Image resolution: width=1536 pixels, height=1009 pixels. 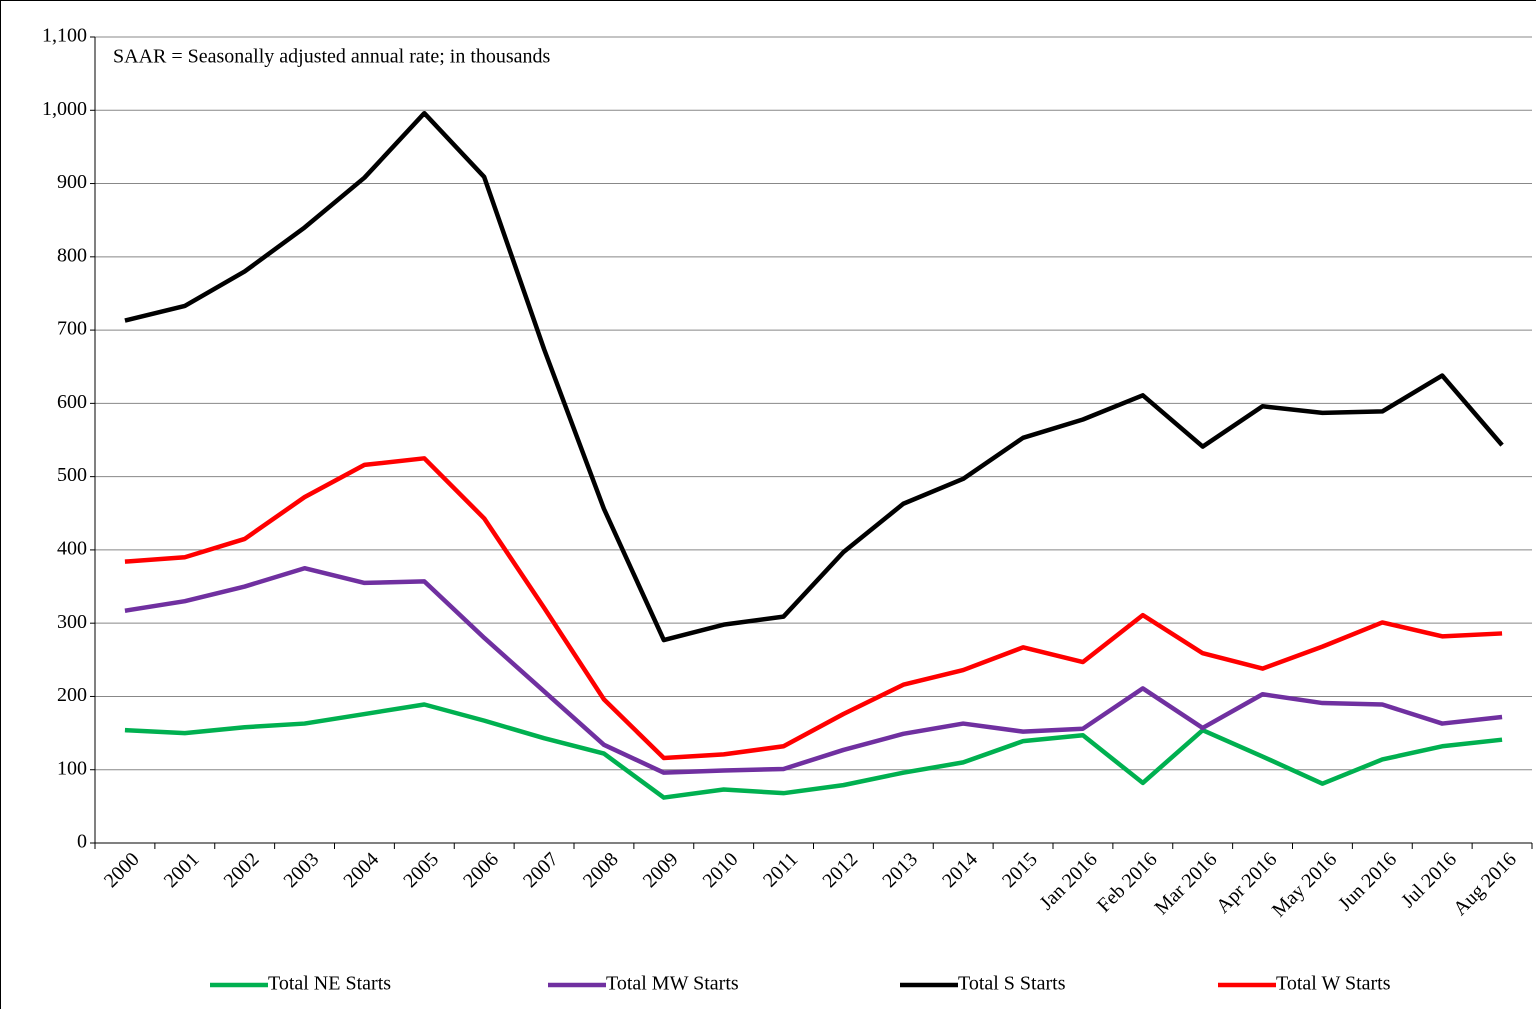 I want to click on x-tick-label: May 2016, so click(x=1304, y=884).